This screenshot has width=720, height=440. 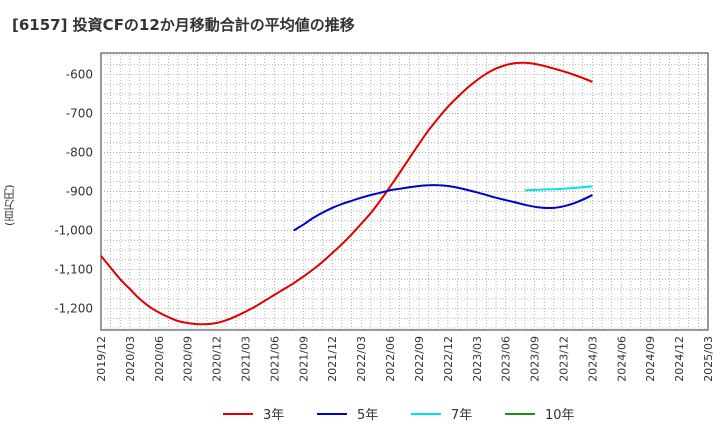 What do you see at coordinates (101, 359) in the screenshot?
I see `x-tick-label: 2019/12` at bounding box center [101, 359].